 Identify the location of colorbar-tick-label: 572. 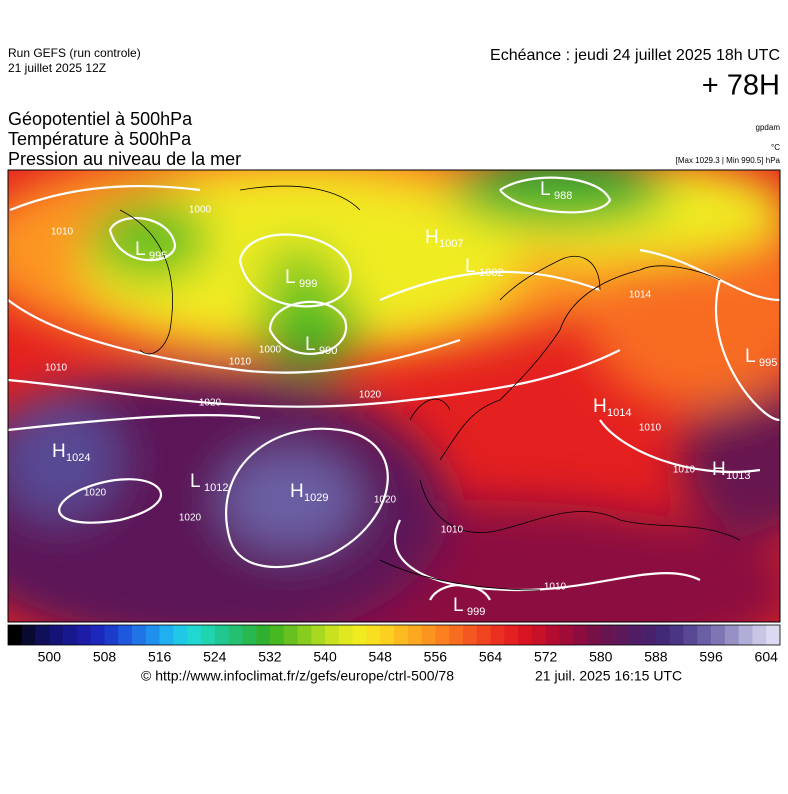
(546, 657).